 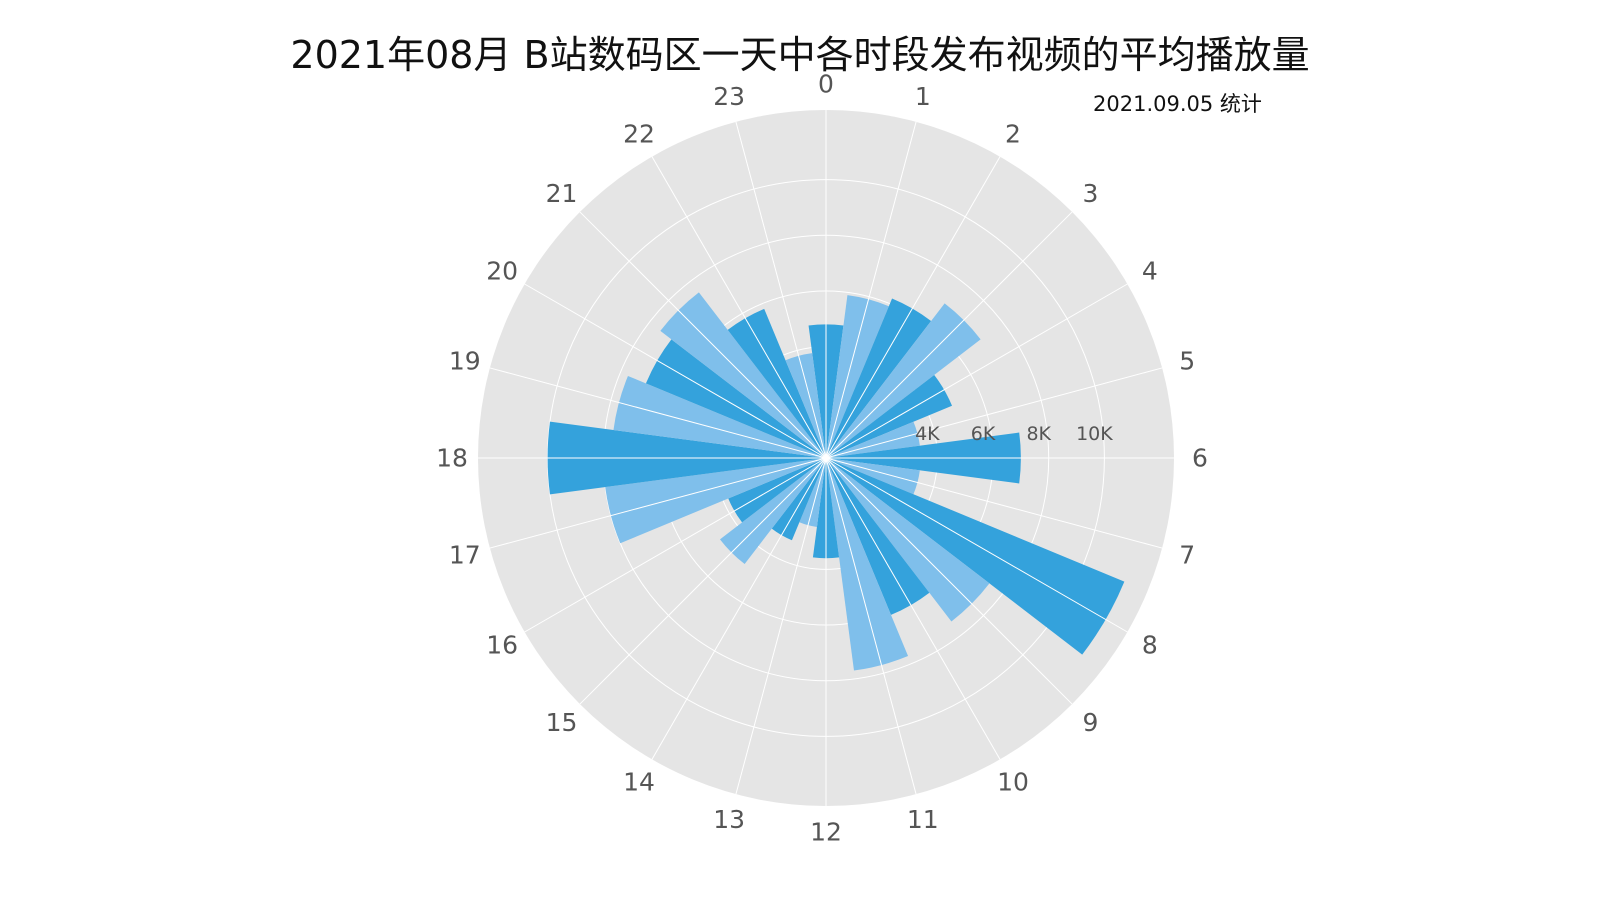 What do you see at coordinates (639, 134) in the screenshot?
I see `angular-tick-label: 22` at bounding box center [639, 134].